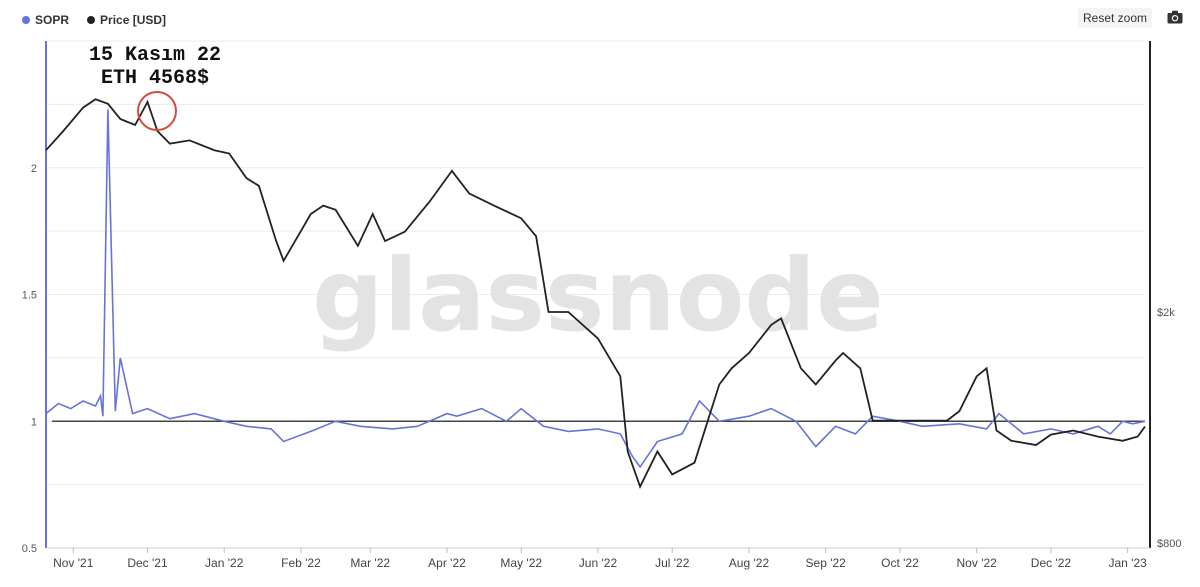  Describe the element at coordinates (826, 563) in the screenshot. I see `x-tick-label: Sep '22` at that location.